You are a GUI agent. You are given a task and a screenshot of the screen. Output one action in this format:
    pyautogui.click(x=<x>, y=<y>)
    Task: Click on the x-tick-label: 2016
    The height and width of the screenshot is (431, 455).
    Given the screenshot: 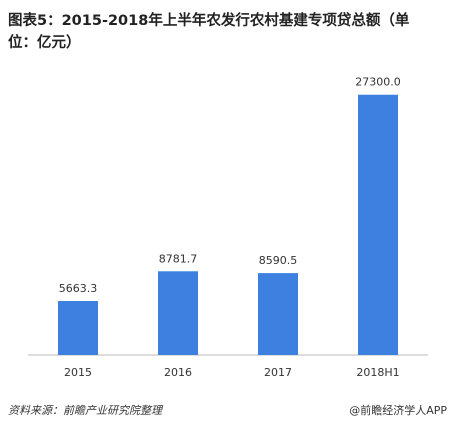 What is the action you would take?
    pyautogui.click(x=178, y=372)
    